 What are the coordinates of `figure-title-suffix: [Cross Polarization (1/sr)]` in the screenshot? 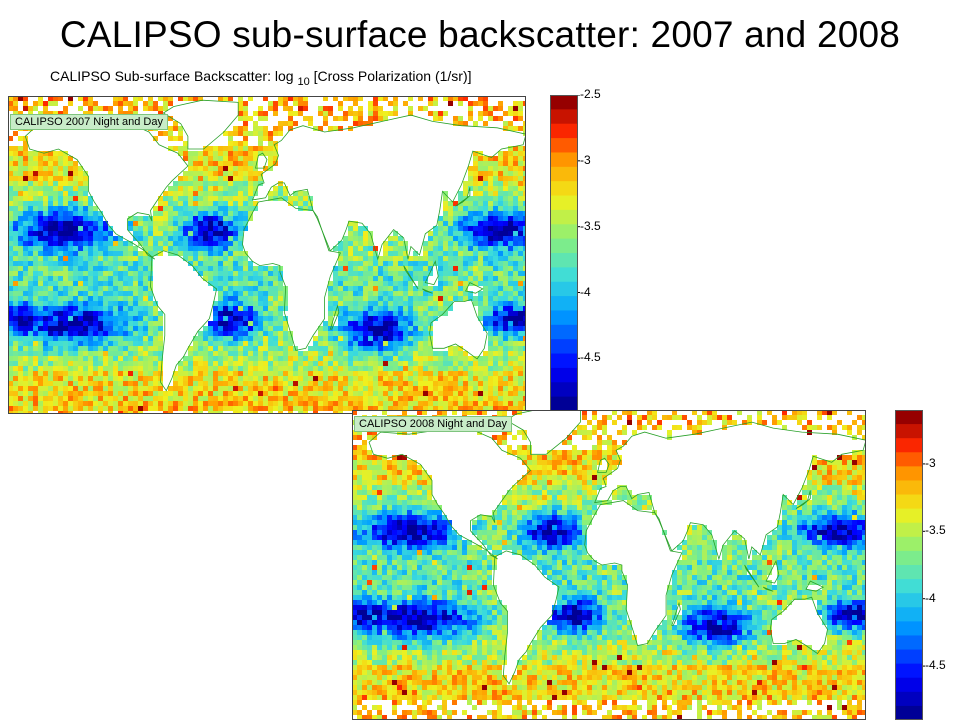 It's located at (391, 76).